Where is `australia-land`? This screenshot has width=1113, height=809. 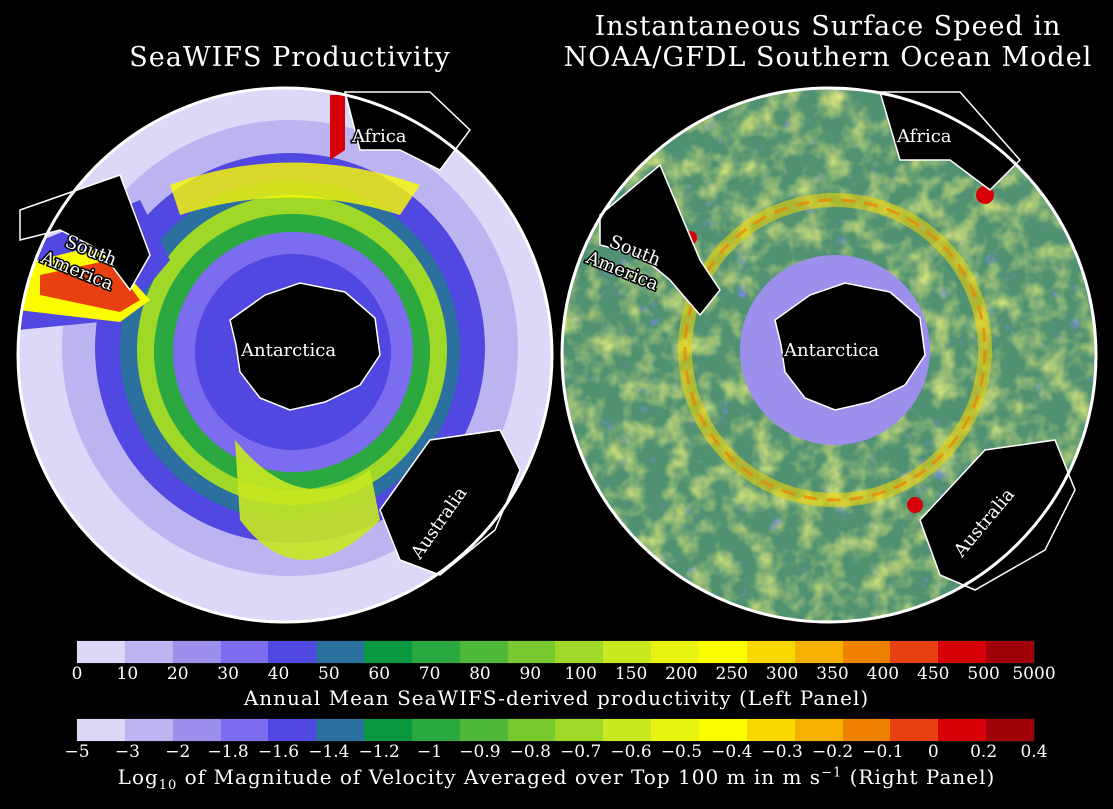
australia-land is located at coordinates (997, 515).